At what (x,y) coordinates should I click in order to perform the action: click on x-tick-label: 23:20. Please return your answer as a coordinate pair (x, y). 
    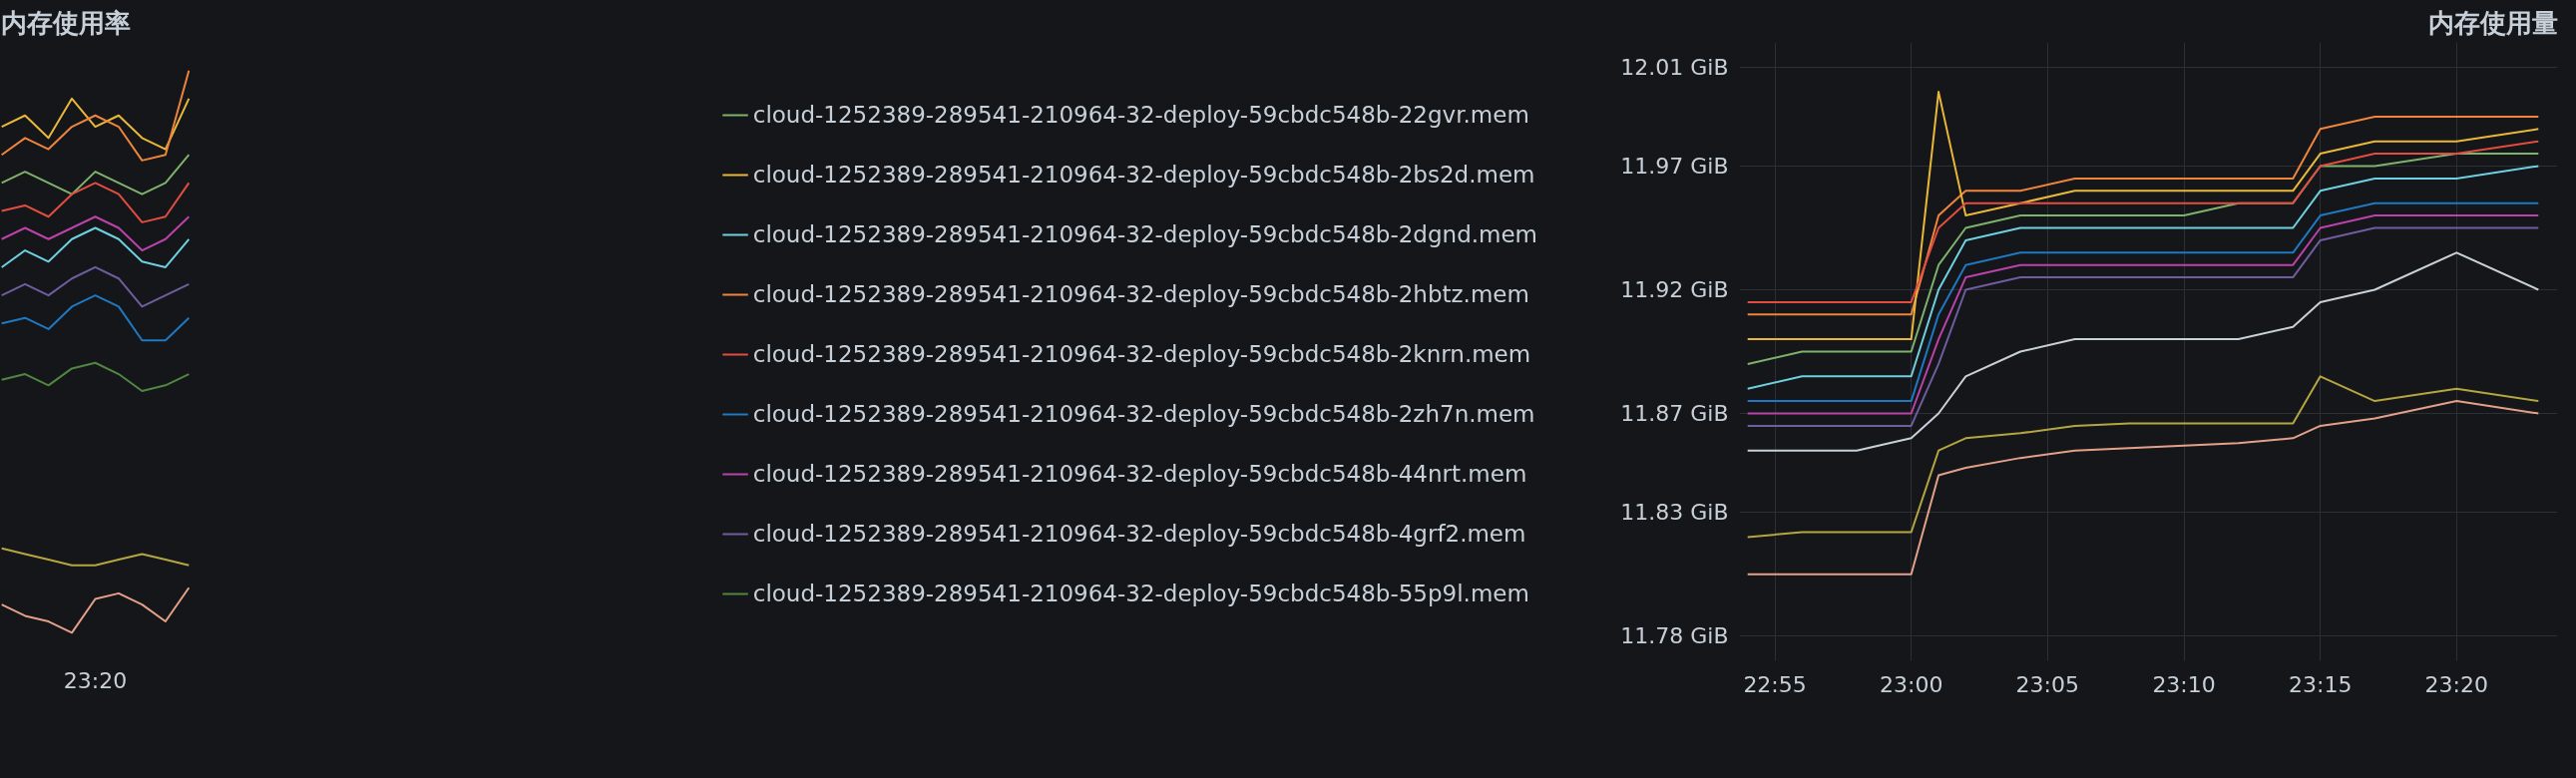
    Looking at the image, I should click on (2456, 684).